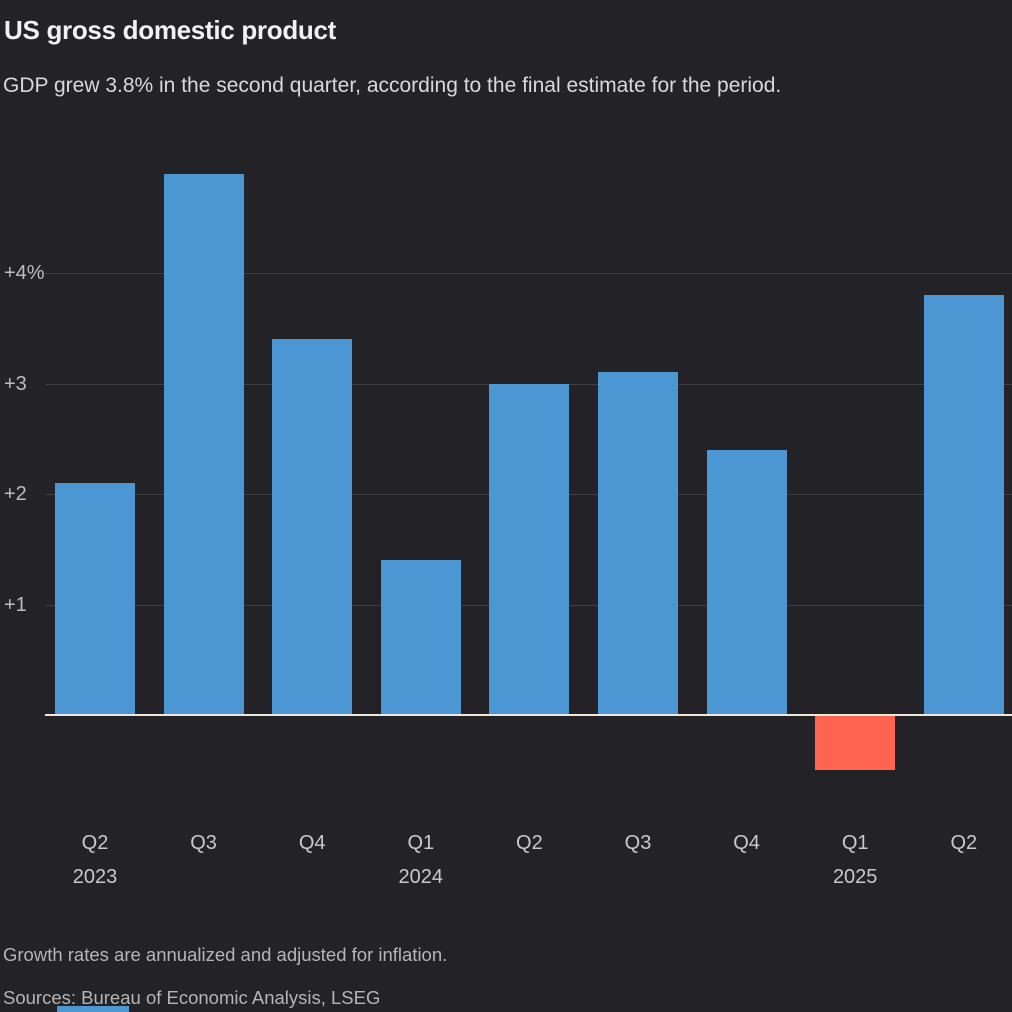  Describe the element at coordinates (528, 715) in the screenshot. I see `zero-baseline` at that location.